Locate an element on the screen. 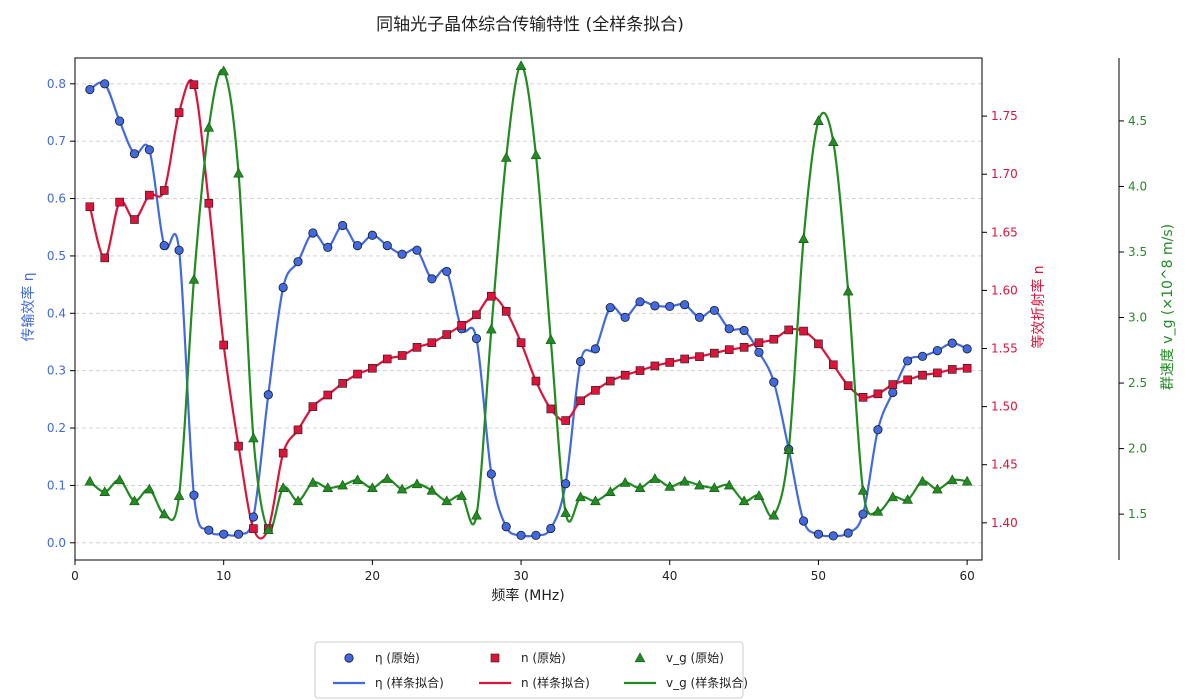 The width and height of the screenshot is (1200, 700). n-tick-label: 1.65 is located at coordinates (1004, 232).